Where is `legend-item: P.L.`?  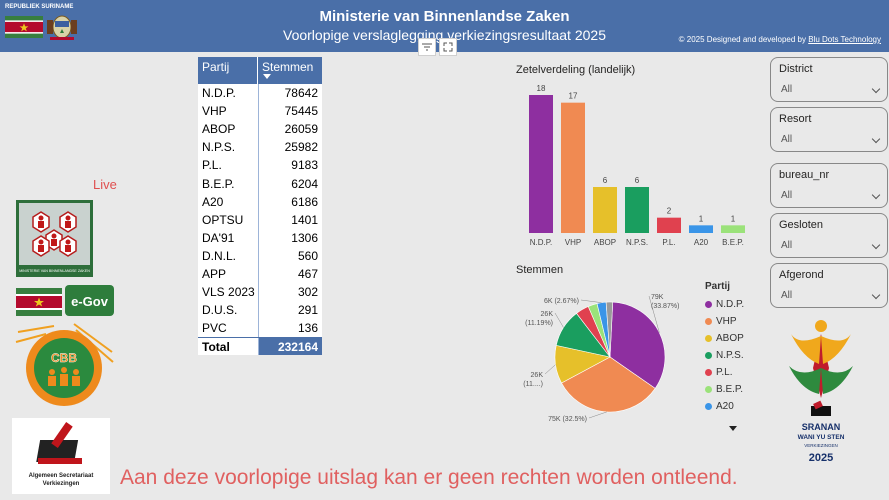 legend-item: P.L. is located at coordinates (724, 372).